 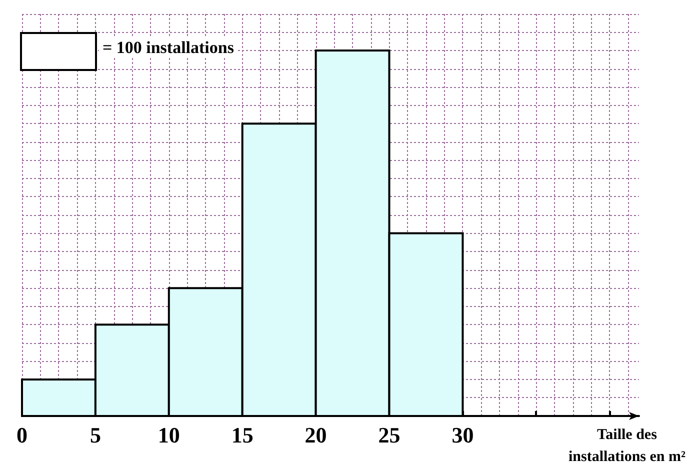 What do you see at coordinates (242, 435) in the screenshot?
I see `x-tick-label: 15` at bounding box center [242, 435].